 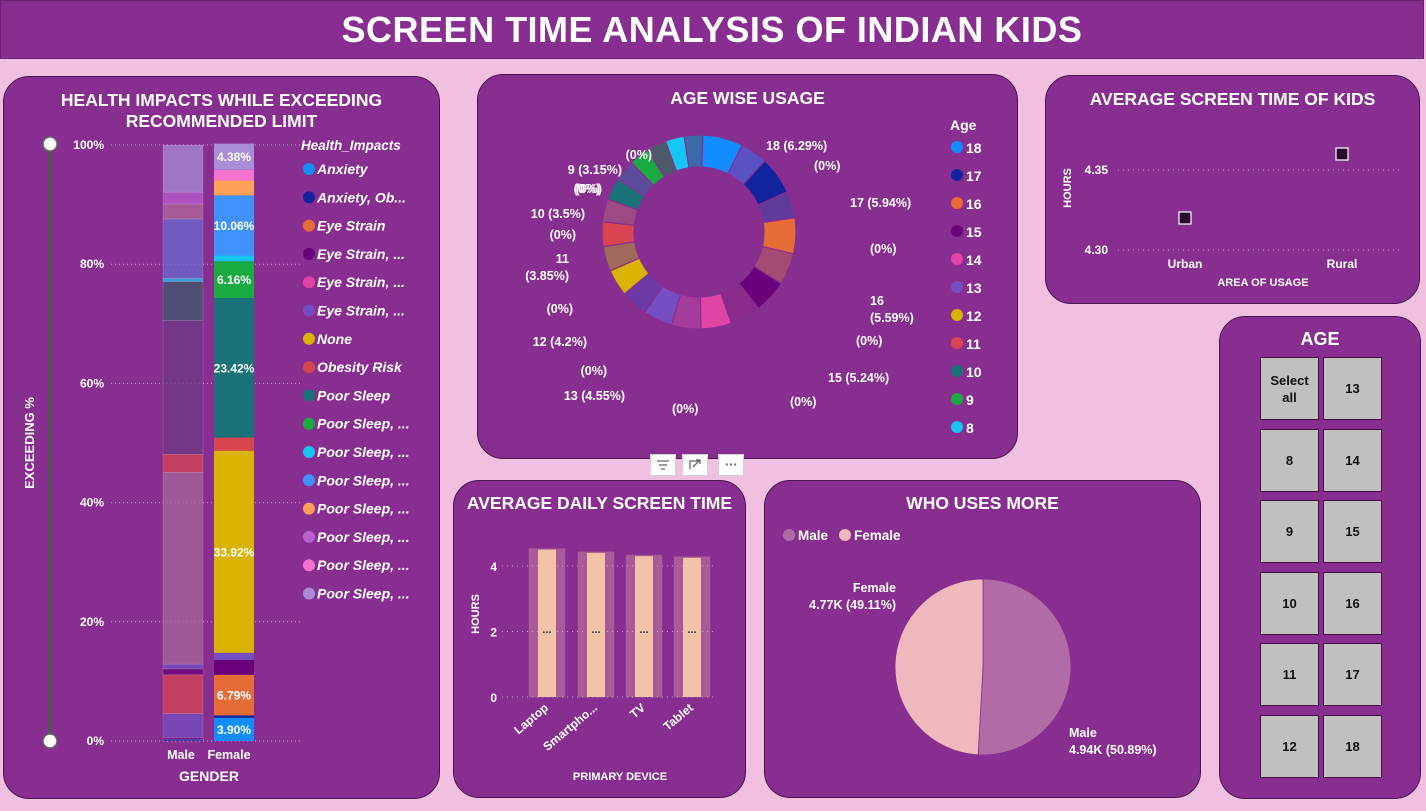 What do you see at coordinates (974, 232) in the screenshot?
I see `age-legend-item: 15` at bounding box center [974, 232].